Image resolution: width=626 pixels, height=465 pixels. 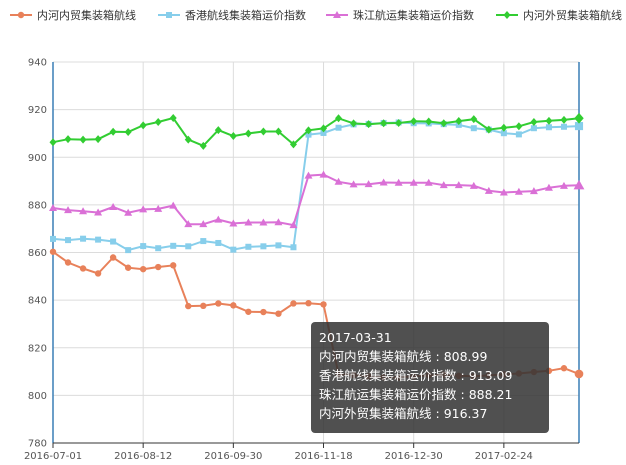 I want to click on x-tick-label: 2016-08-12, so click(x=143, y=456).